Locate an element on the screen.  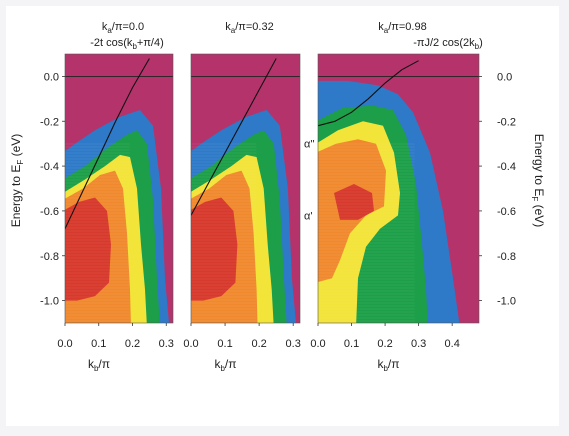
x-tick-label: 0.4 is located at coordinates (452, 344).